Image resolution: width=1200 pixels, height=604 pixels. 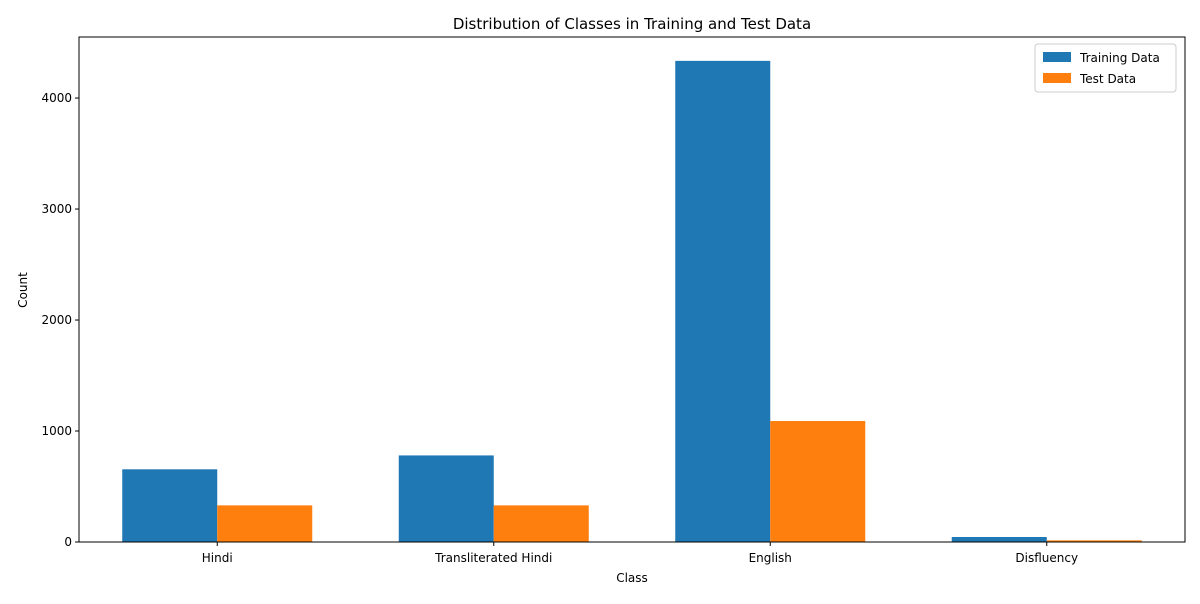 I want to click on x-tick-label-3: Disfluency, so click(x=1046, y=558).